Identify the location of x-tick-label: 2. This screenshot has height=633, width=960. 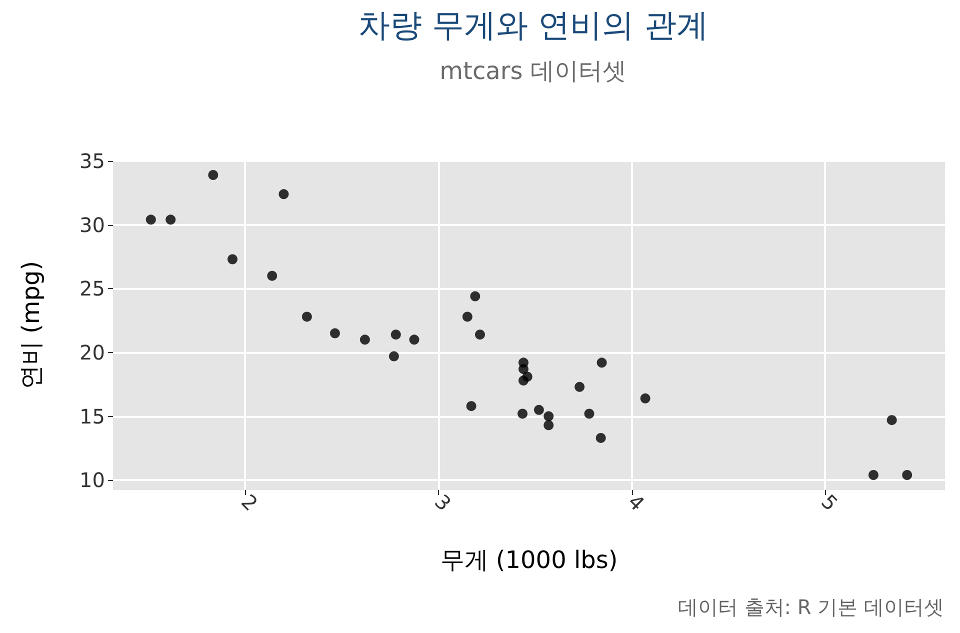
(249, 503).